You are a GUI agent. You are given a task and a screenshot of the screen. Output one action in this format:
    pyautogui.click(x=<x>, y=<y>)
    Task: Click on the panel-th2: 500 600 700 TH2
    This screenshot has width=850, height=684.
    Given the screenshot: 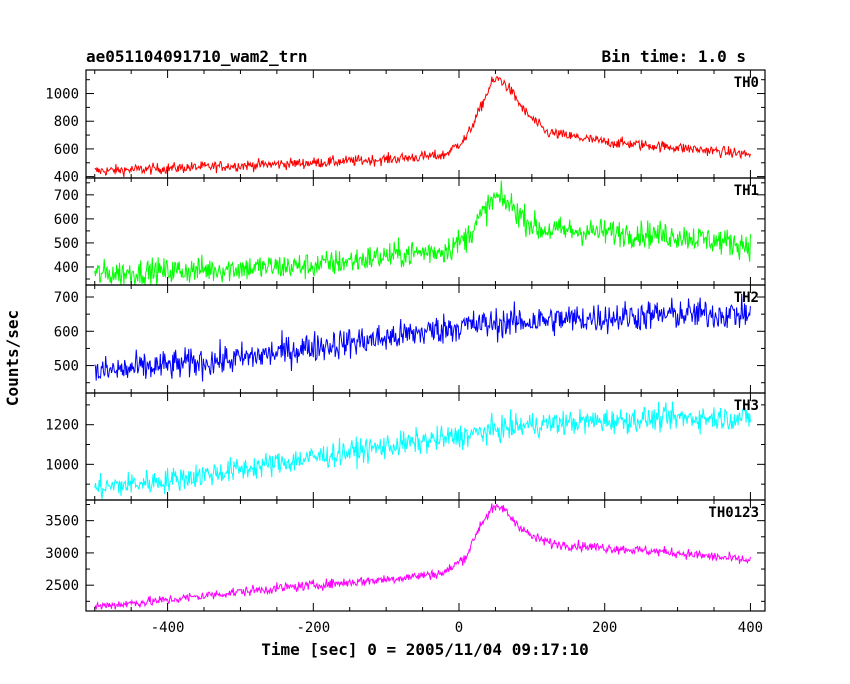 What is the action you would take?
    pyautogui.click(x=410, y=339)
    